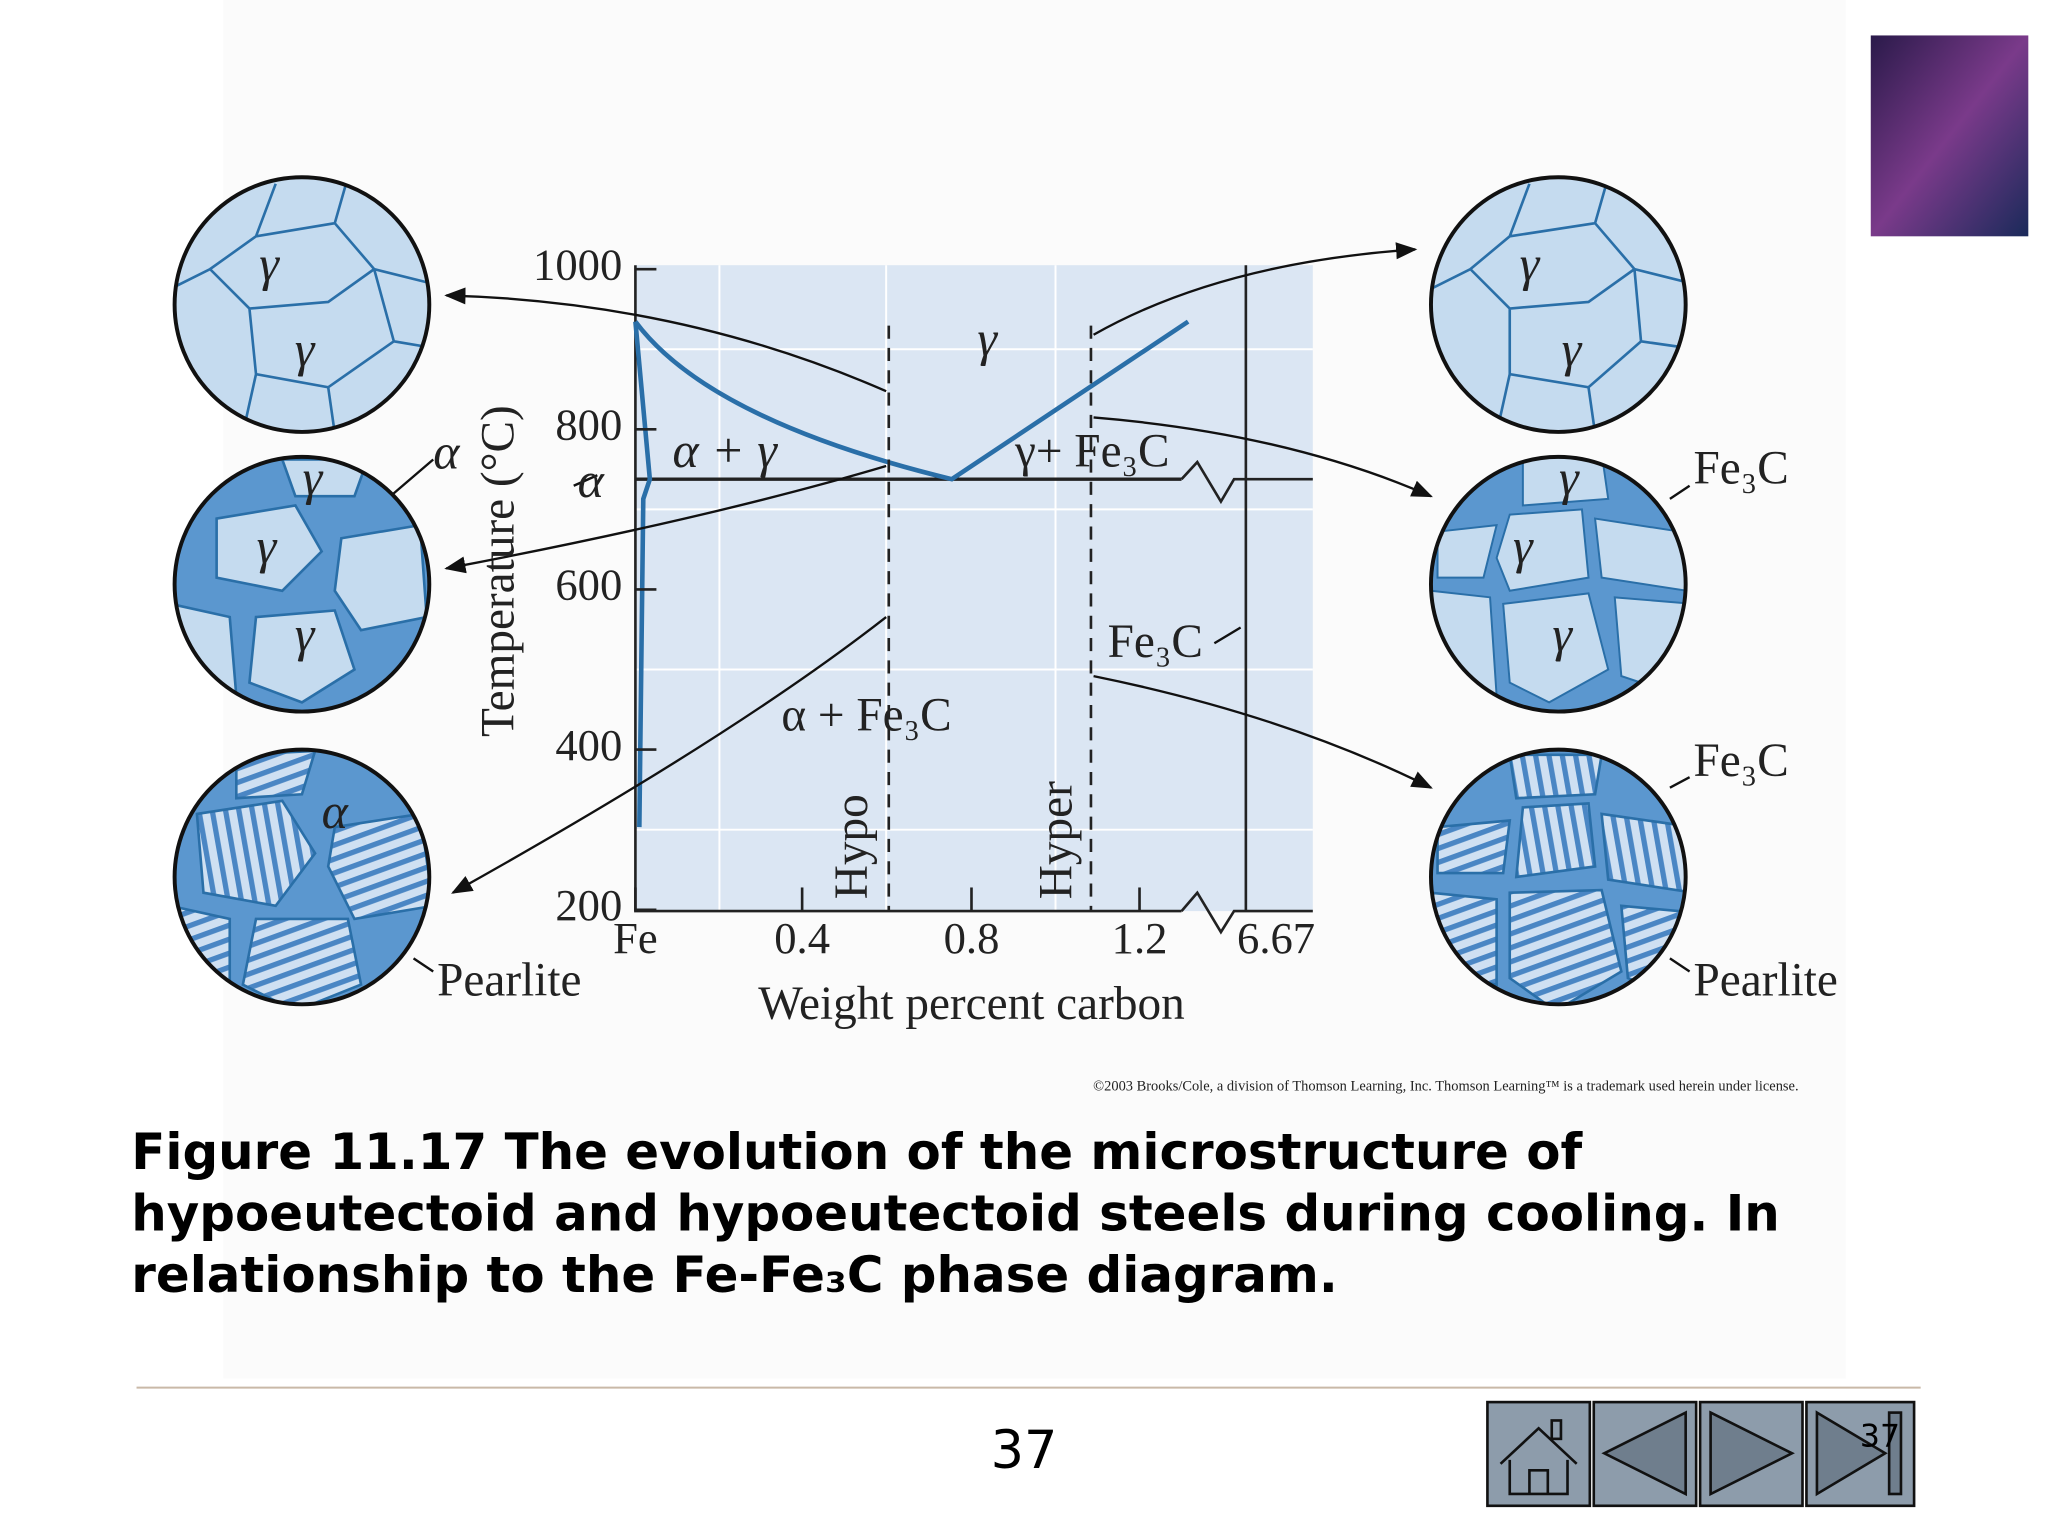  I want to click on y-axis-label: Temperature (°C), so click(499, 571).